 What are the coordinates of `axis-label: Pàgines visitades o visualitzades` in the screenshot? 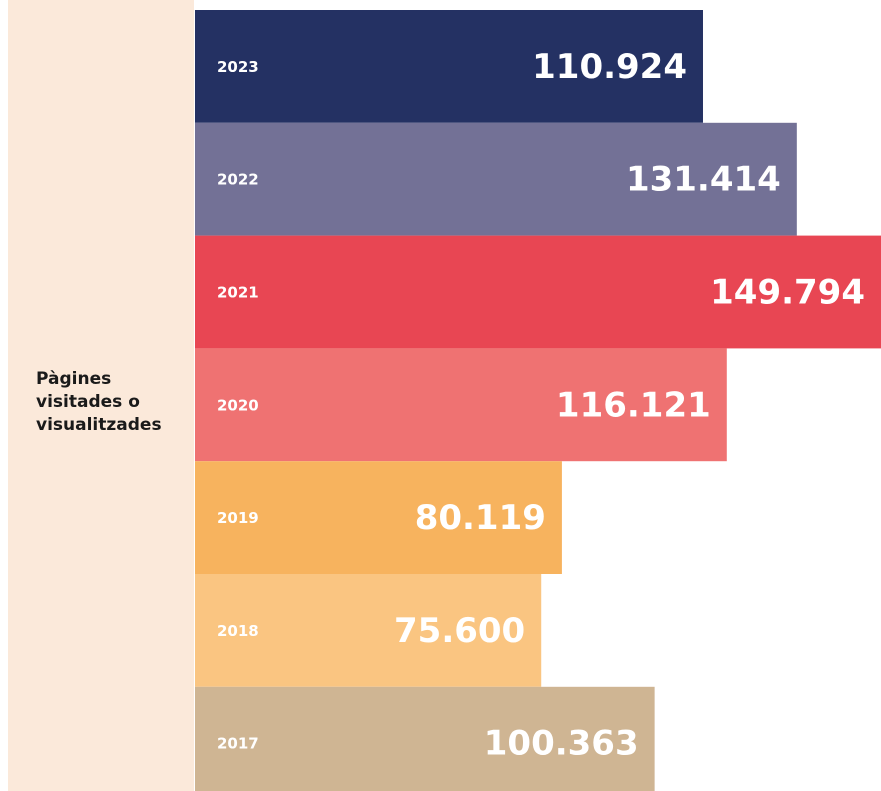 It's located at (99, 402).